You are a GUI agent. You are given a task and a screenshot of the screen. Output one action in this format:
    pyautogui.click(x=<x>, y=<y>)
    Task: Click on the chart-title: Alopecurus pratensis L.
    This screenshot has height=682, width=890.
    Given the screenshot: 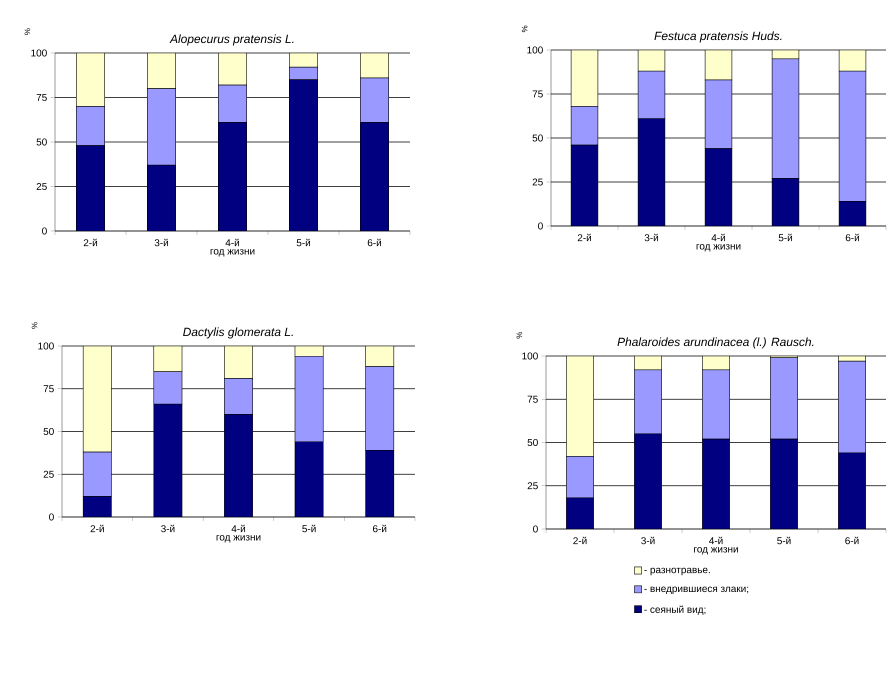 What is the action you would take?
    pyautogui.click(x=231, y=40)
    